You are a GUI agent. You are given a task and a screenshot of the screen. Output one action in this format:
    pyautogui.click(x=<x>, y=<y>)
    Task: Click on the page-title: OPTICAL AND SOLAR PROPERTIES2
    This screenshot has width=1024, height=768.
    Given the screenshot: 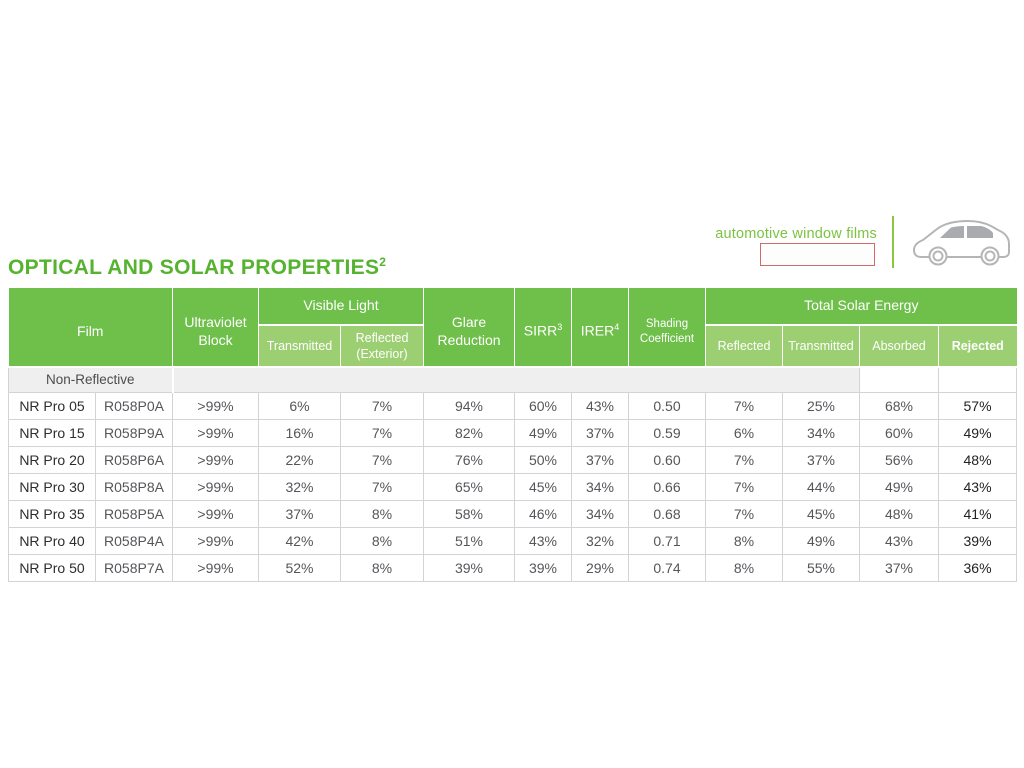 What is the action you would take?
    pyautogui.click(x=197, y=267)
    